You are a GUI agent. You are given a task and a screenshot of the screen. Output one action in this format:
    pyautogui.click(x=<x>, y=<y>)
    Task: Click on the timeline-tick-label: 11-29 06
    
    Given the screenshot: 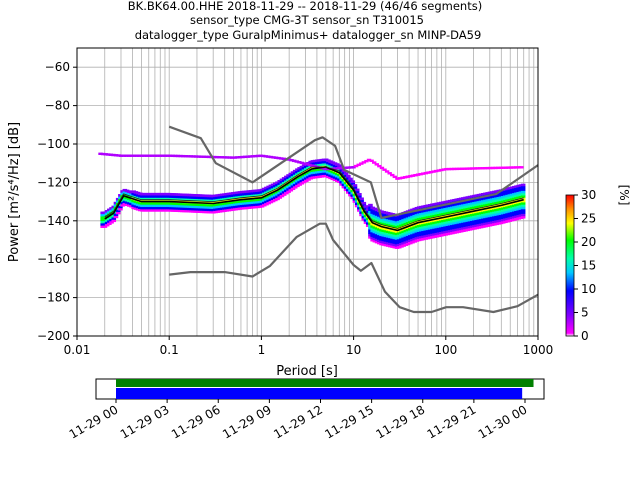 What is the action you would take?
    pyautogui.click(x=196, y=421)
    